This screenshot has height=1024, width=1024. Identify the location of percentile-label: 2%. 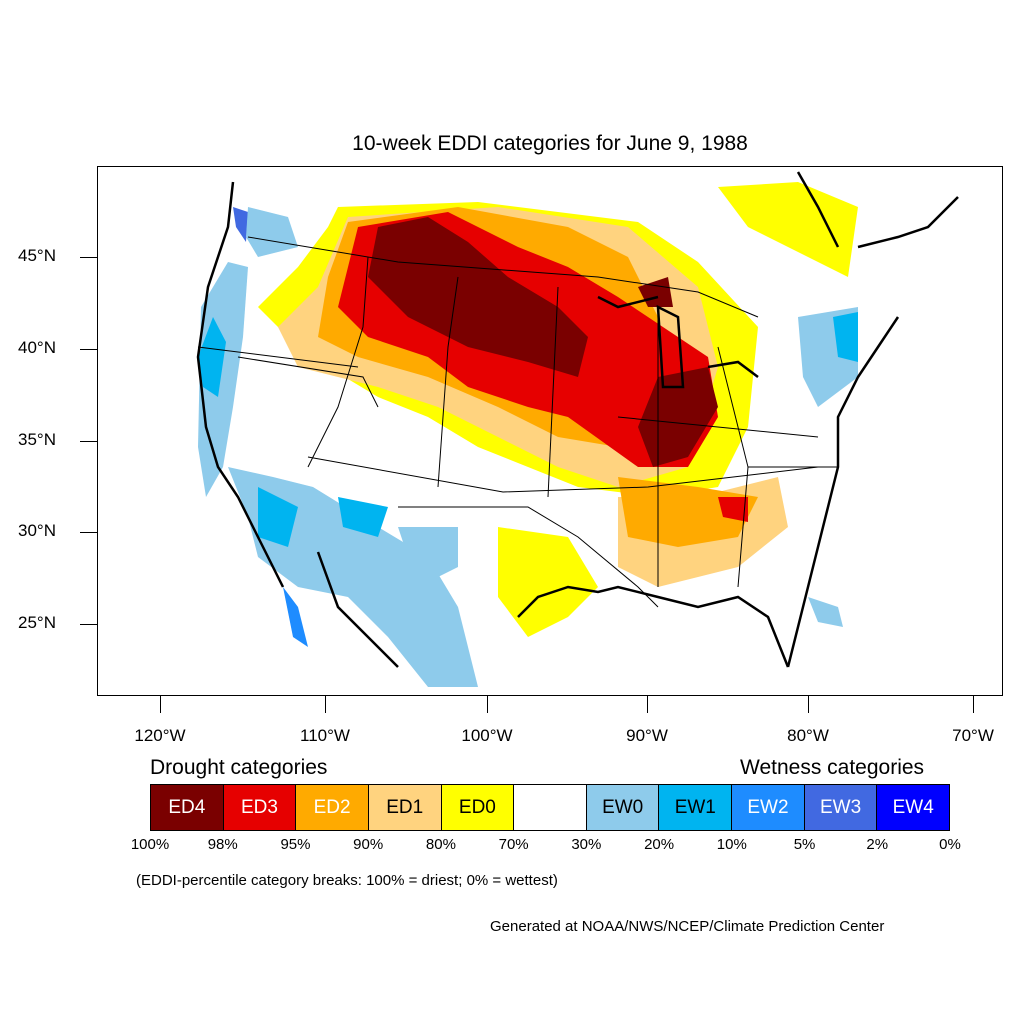
(877, 844).